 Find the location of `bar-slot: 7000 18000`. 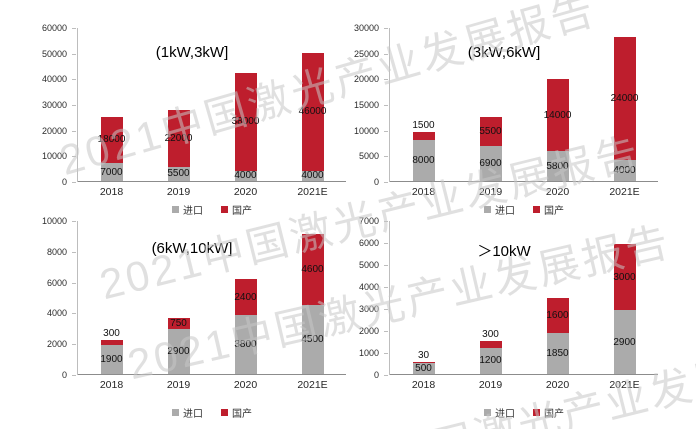

bar-slot: 7000 18000 is located at coordinates (111, 104).